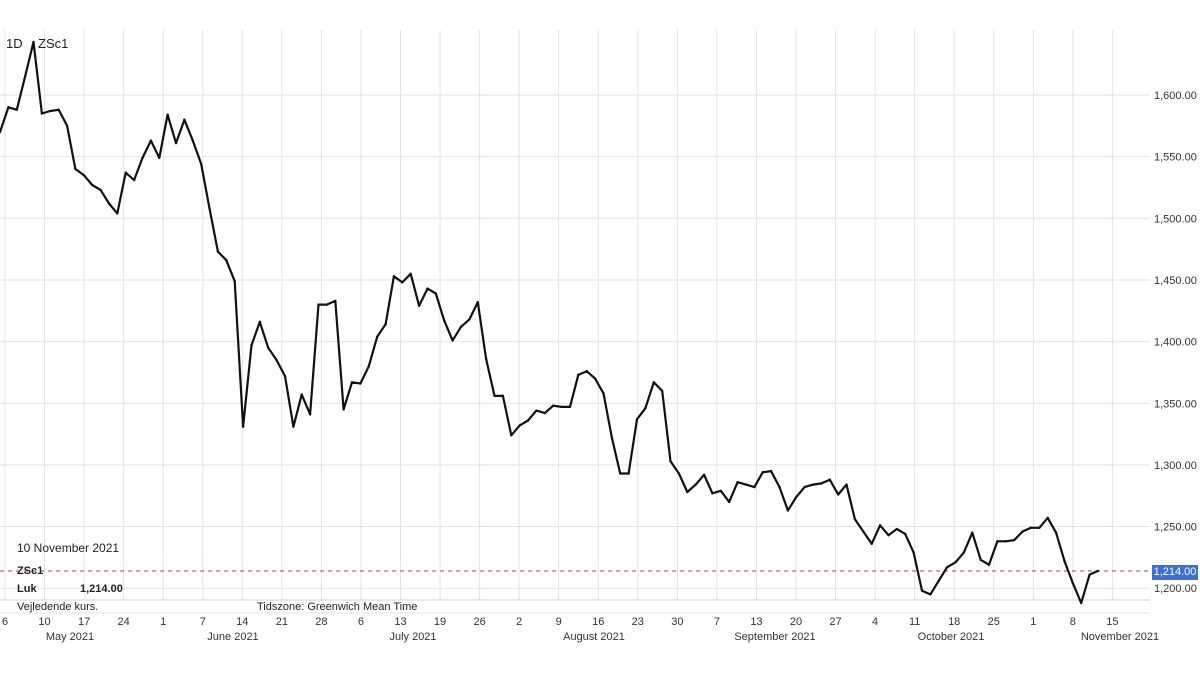 This screenshot has height=675, width=1200. What do you see at coordinates (994, 622) in the screenshot?
I see `x-tick-label: 25` at bounding box center [994, 622].